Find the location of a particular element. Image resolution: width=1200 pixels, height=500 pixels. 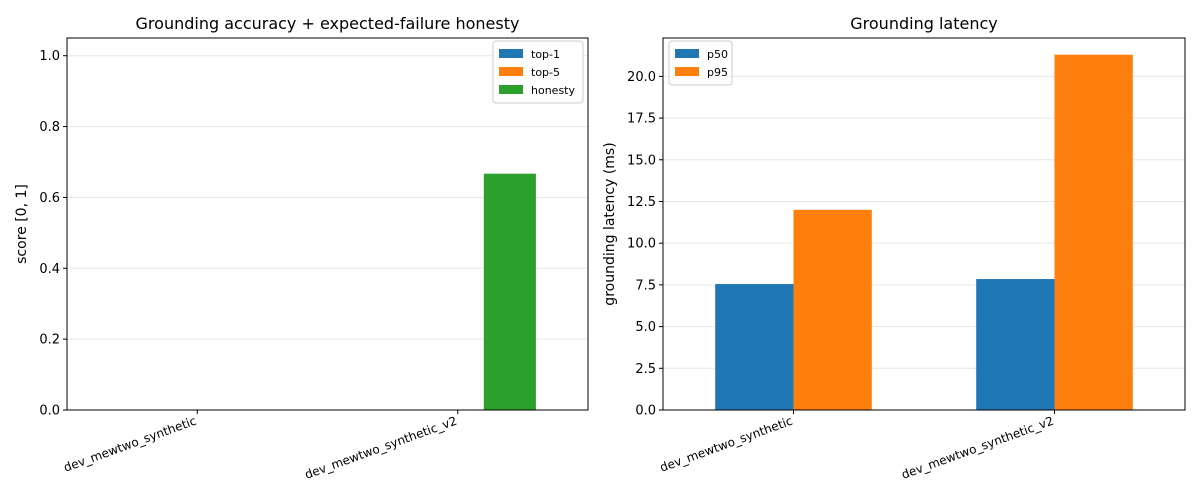

legend-label-p95: p95 is located at coordinates (717, 72).